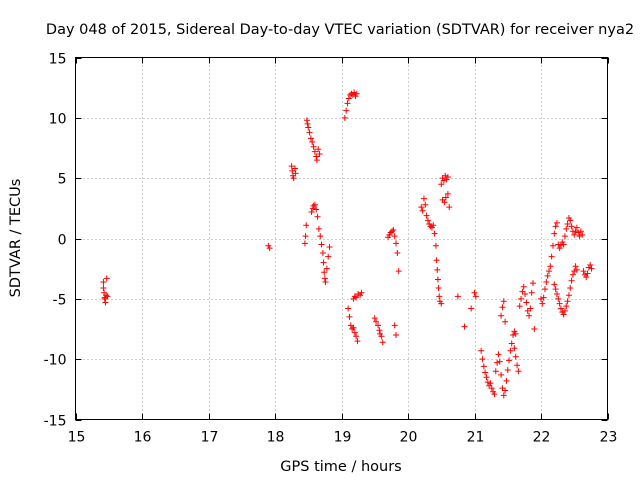 The image size is (640, 480). What do you see at coordinates (55, 422) in the screenshot?
I see `y-tick-label: -15` at bounding box center [55, 422].